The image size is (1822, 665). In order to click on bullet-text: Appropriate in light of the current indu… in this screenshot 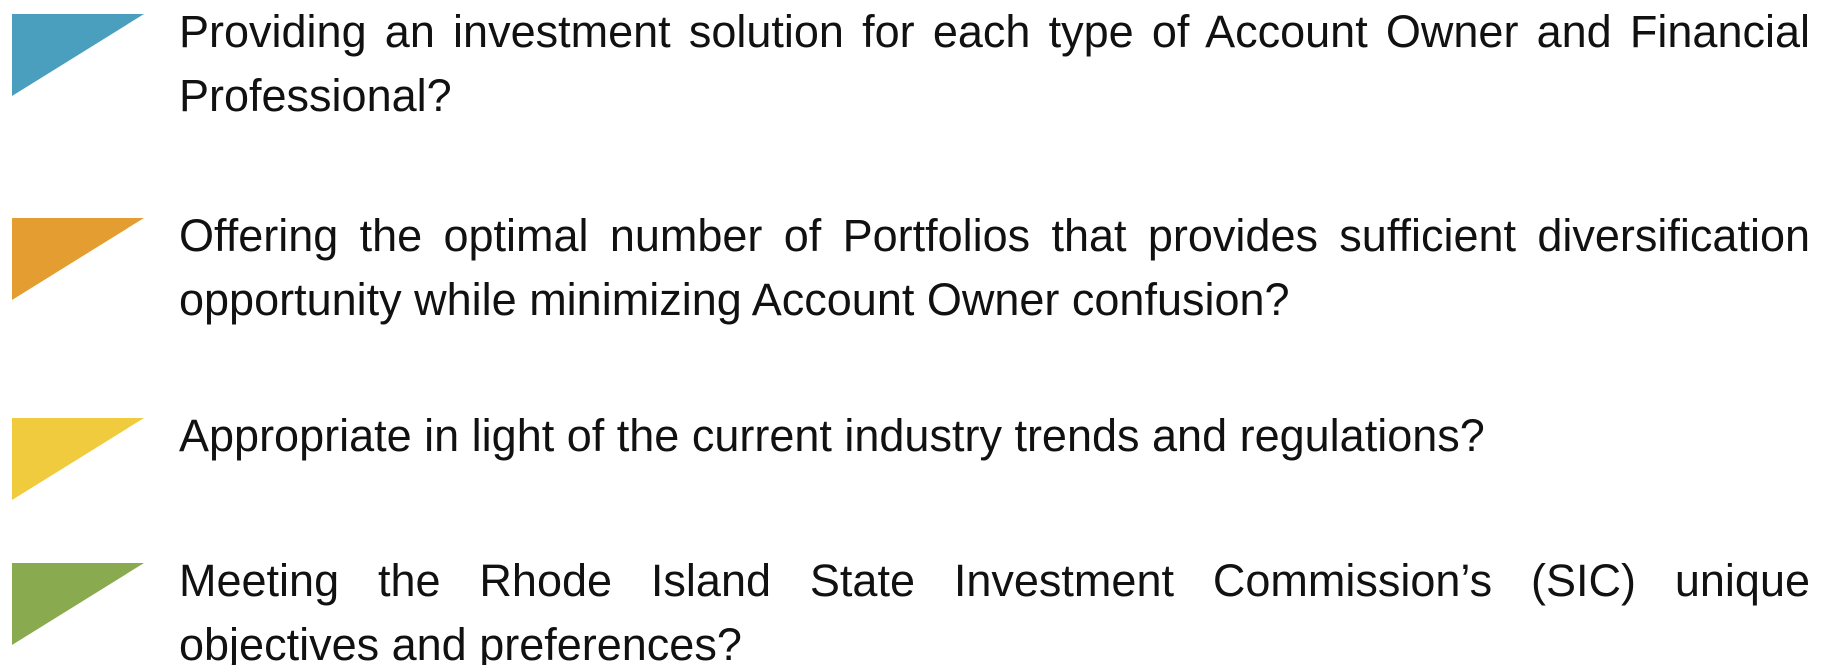, I will do `click(832, 435)`.